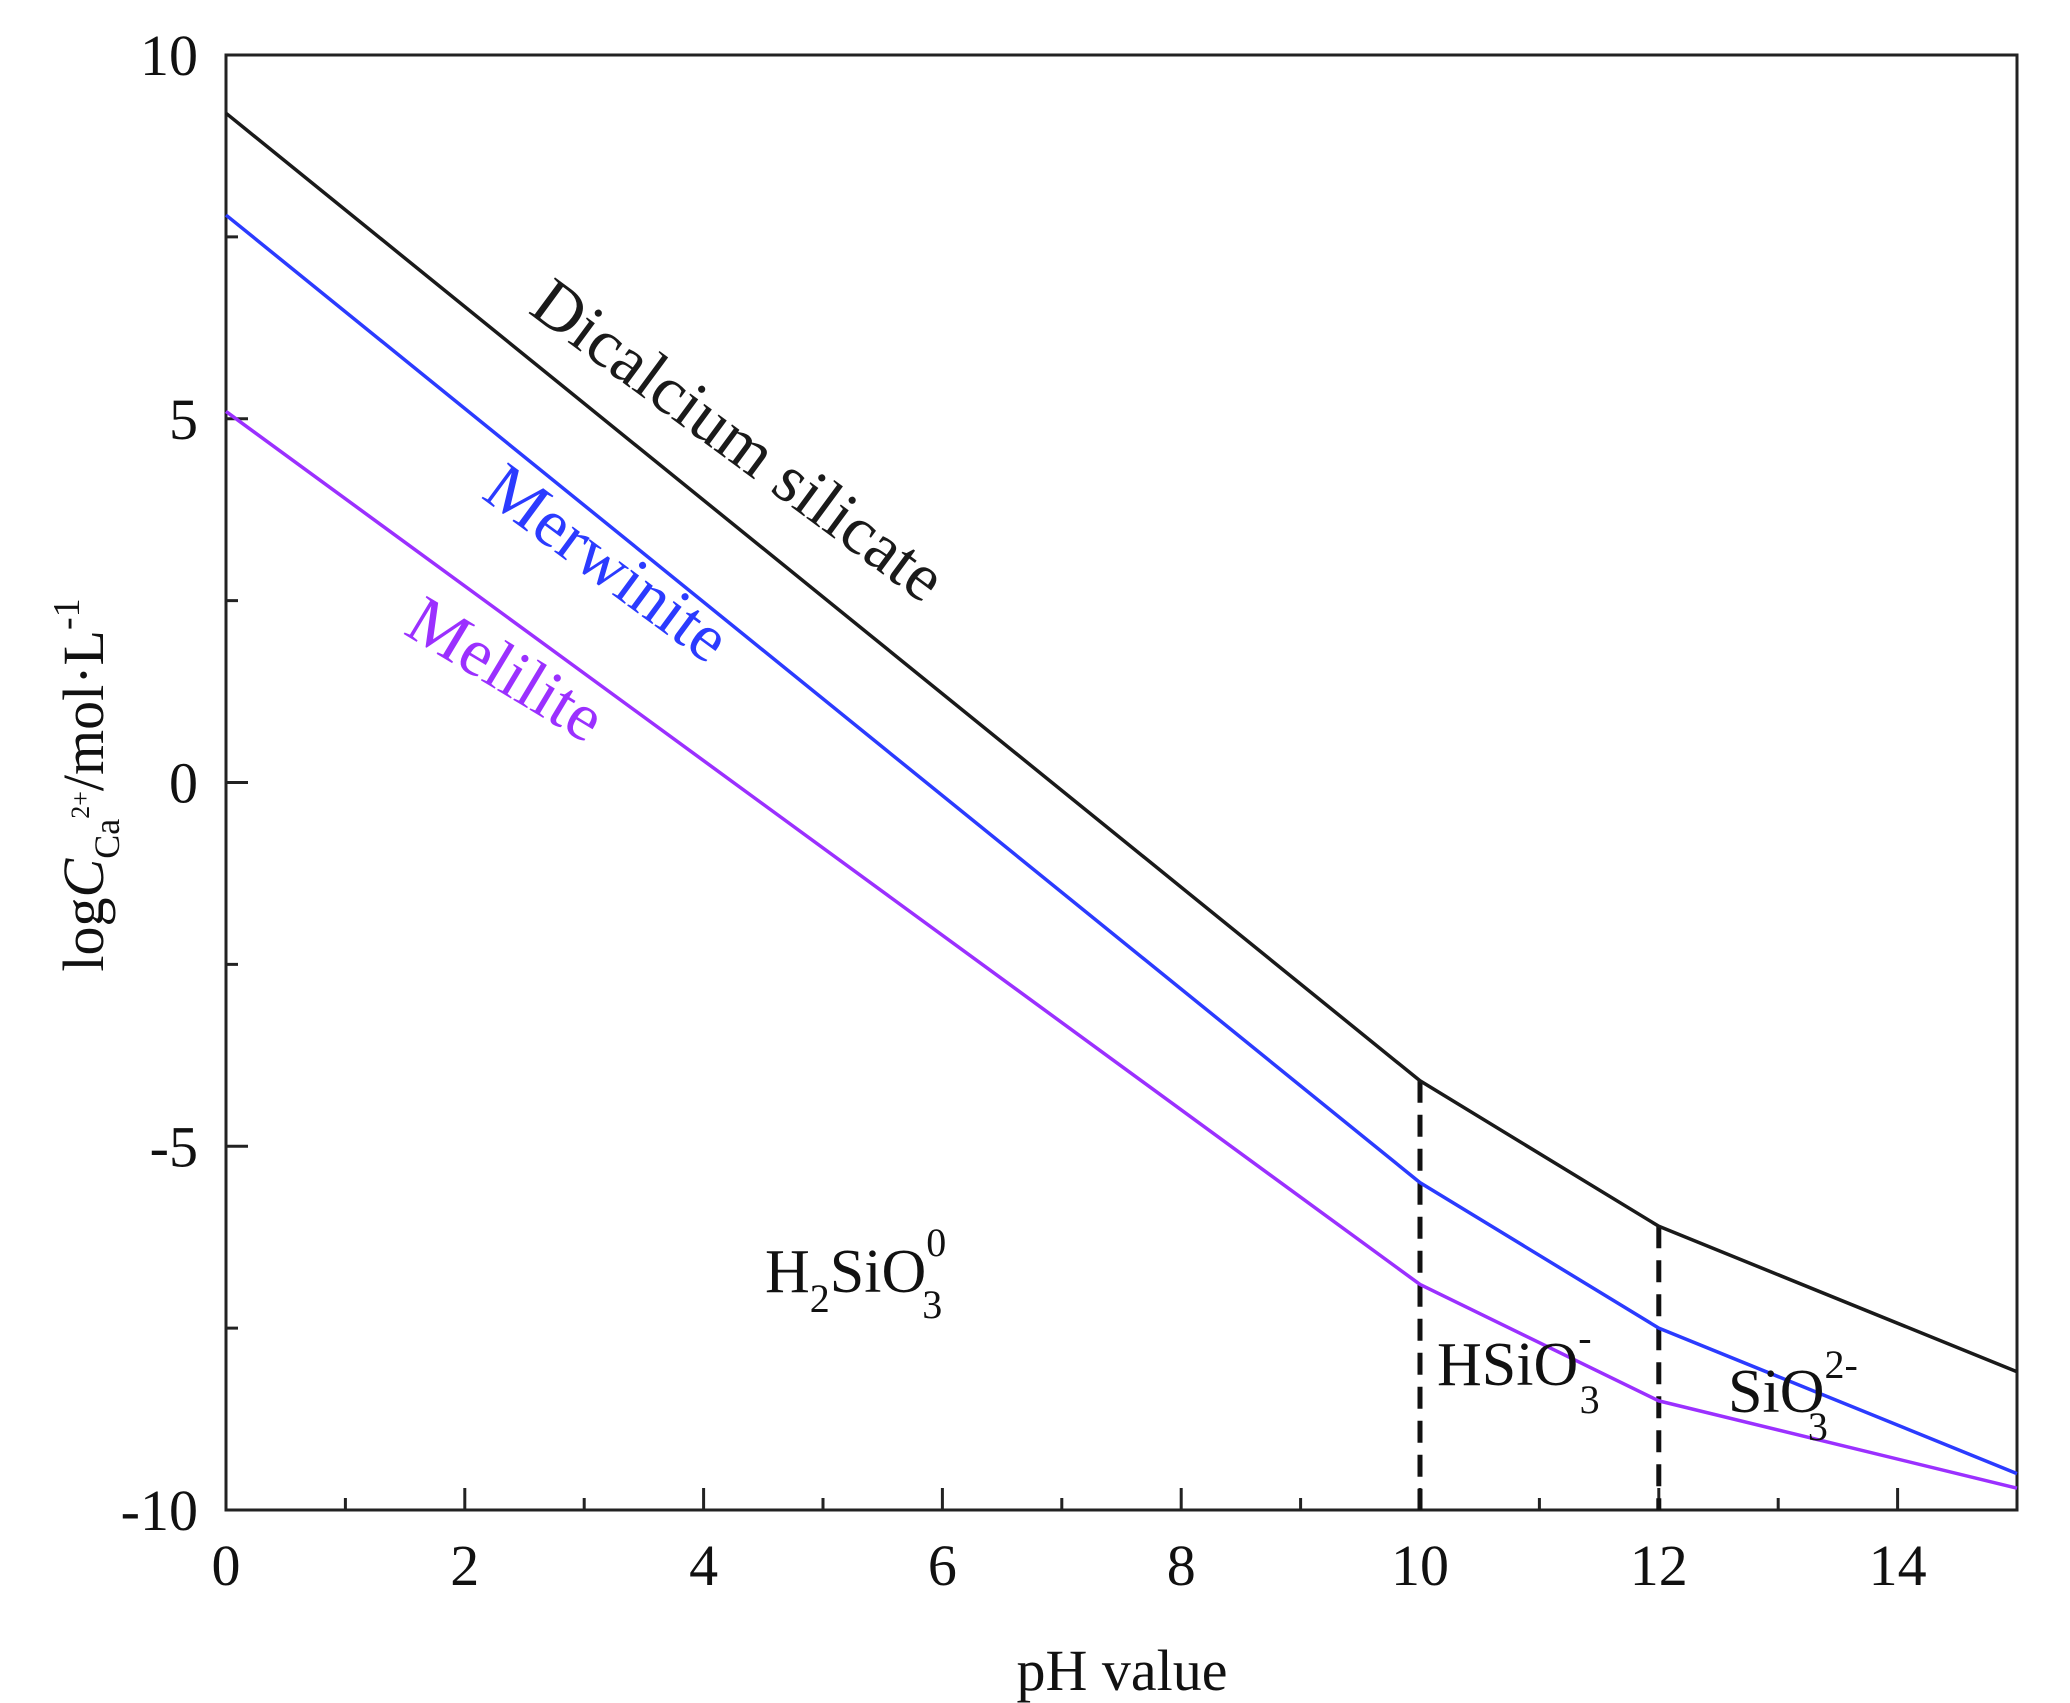  What do you see at coordinates (183, 419) in the screenshot?
I see `y-tick-label: 5` at bounding box center [183, 419].